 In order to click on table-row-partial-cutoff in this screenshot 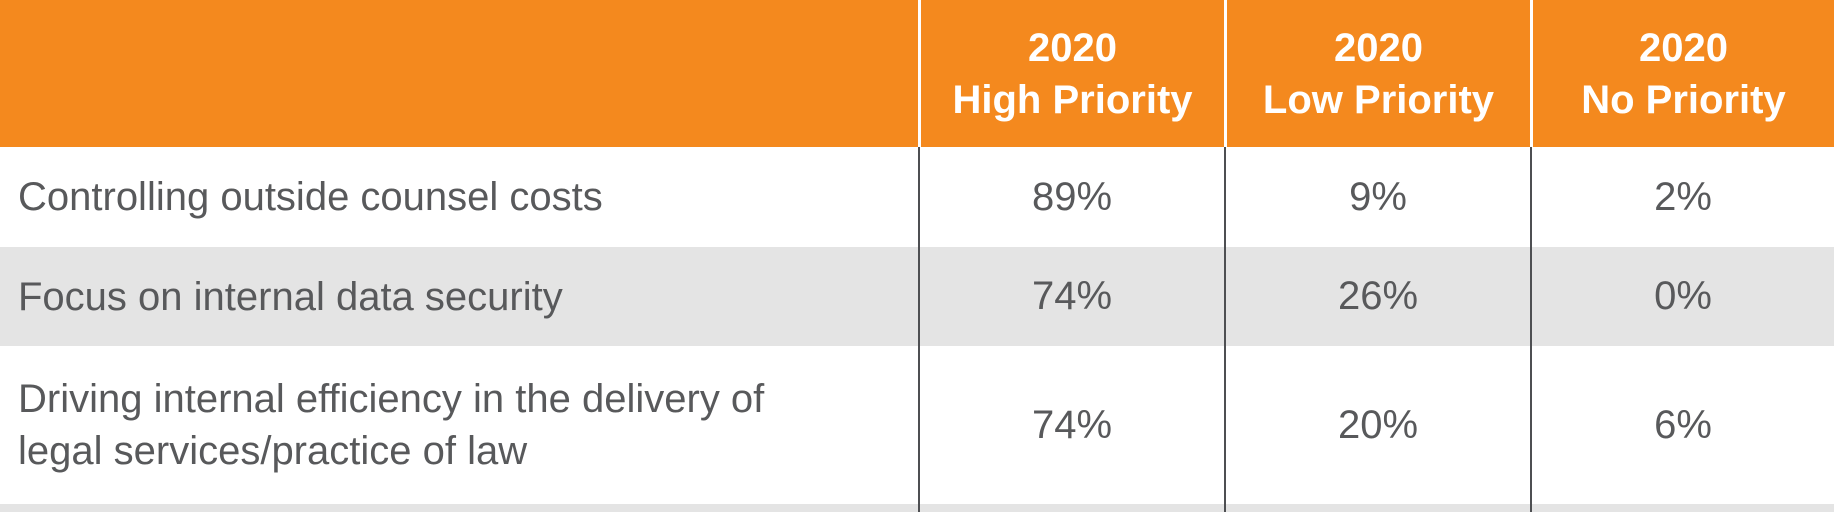, I will do `click(917, 508)`.